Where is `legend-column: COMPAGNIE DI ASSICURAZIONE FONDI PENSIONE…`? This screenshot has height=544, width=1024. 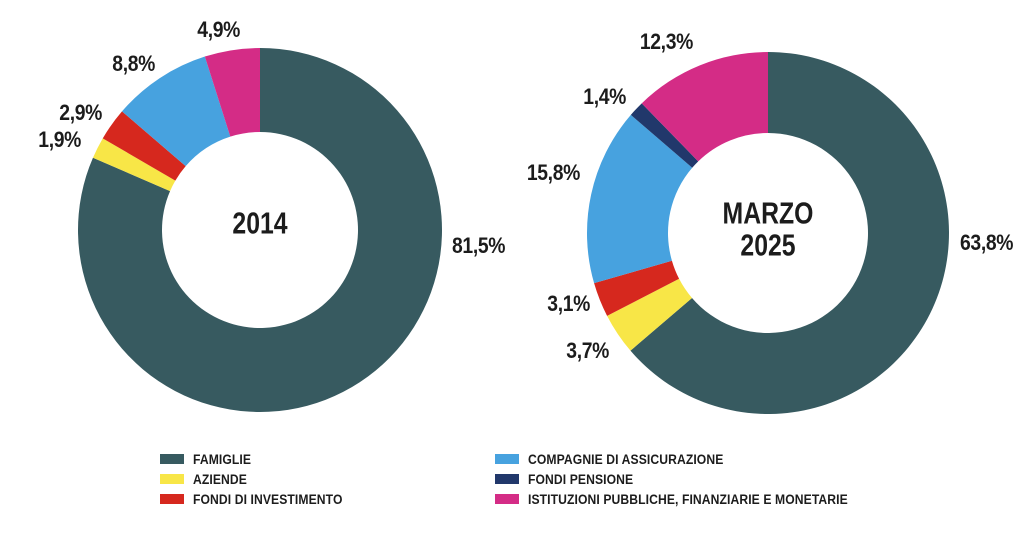 legend-column: COMPAGNIE DI ASSICURAZIONE FONDI PENSIONE… is located at coordinates (689, 479).